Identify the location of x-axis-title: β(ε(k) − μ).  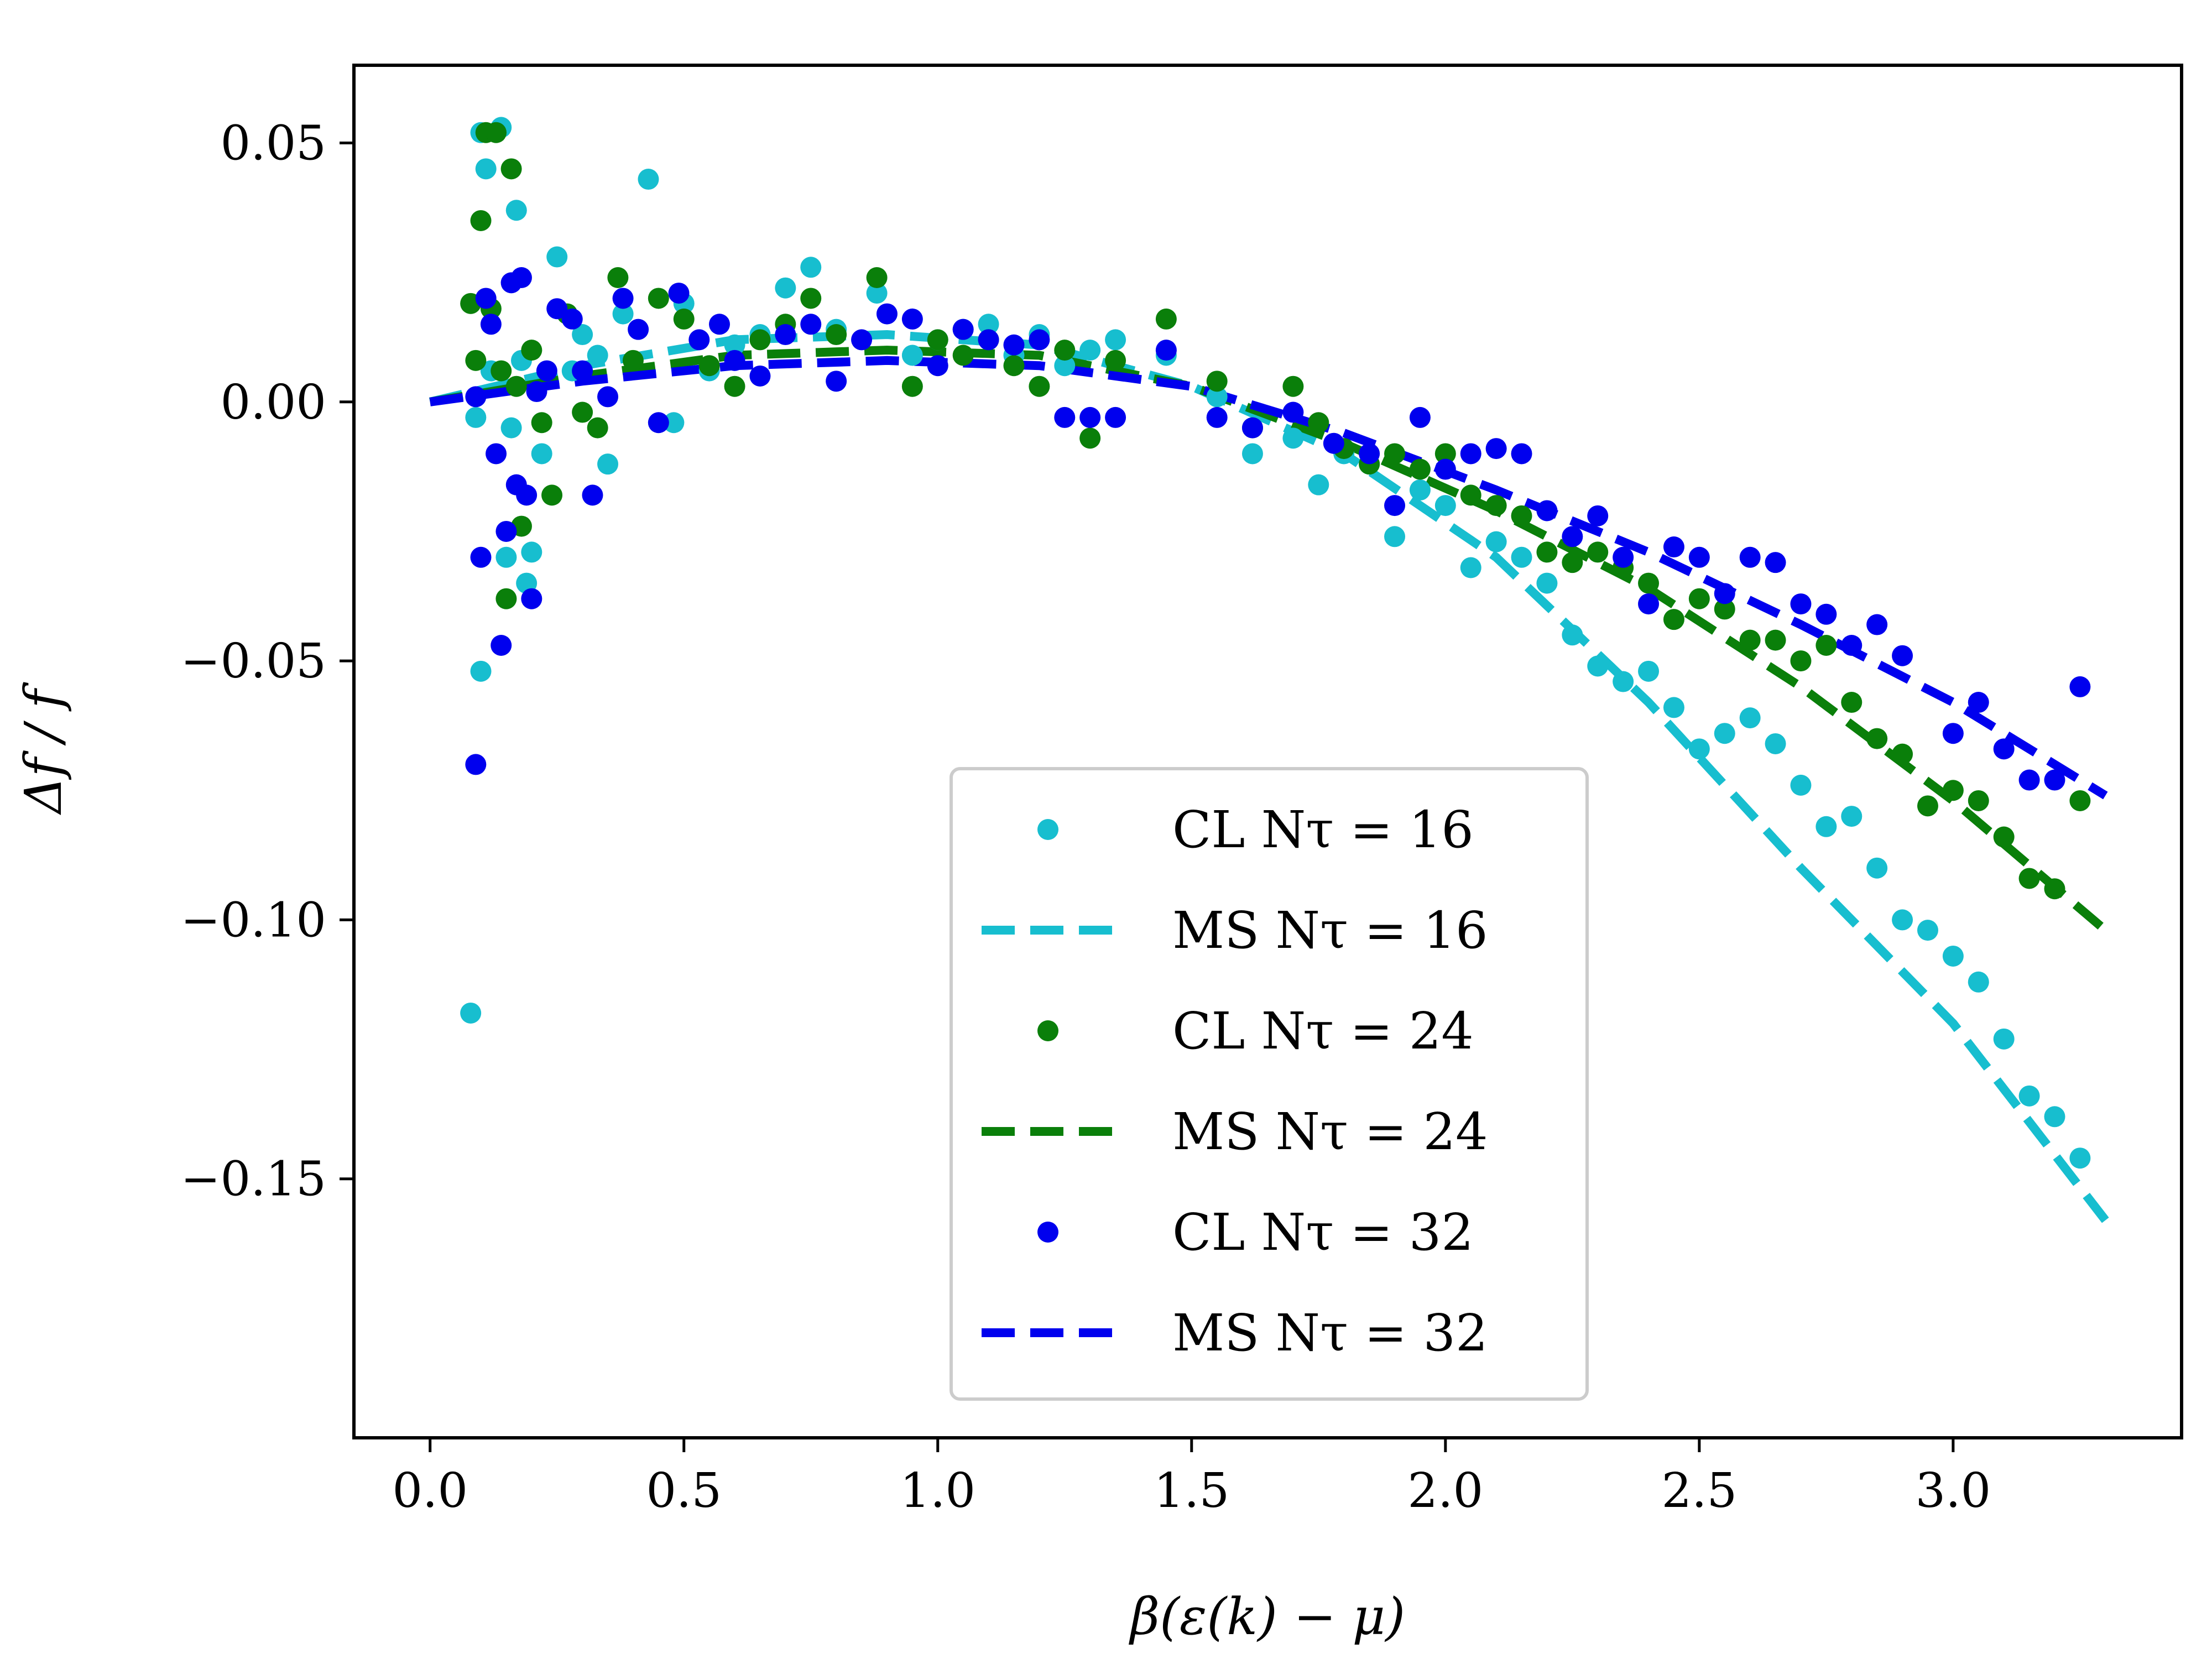
(1267, 1617).